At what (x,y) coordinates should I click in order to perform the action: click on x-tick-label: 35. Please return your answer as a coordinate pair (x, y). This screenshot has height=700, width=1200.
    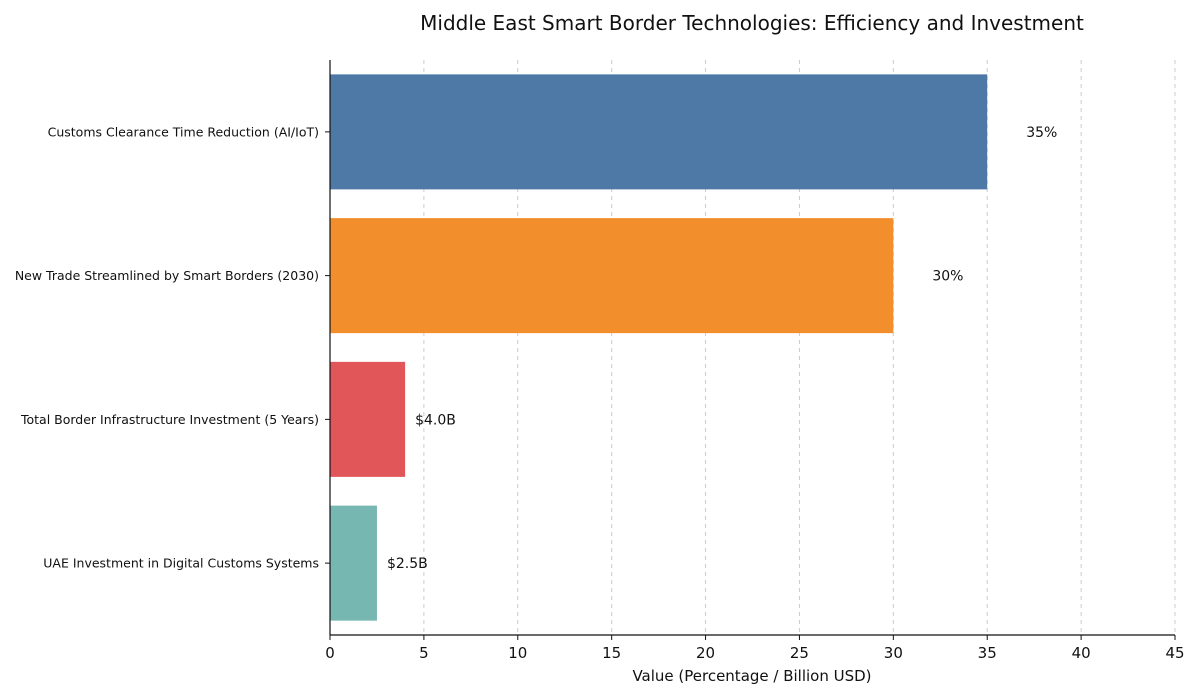
    Looking at the image, I should click on (987, 653).